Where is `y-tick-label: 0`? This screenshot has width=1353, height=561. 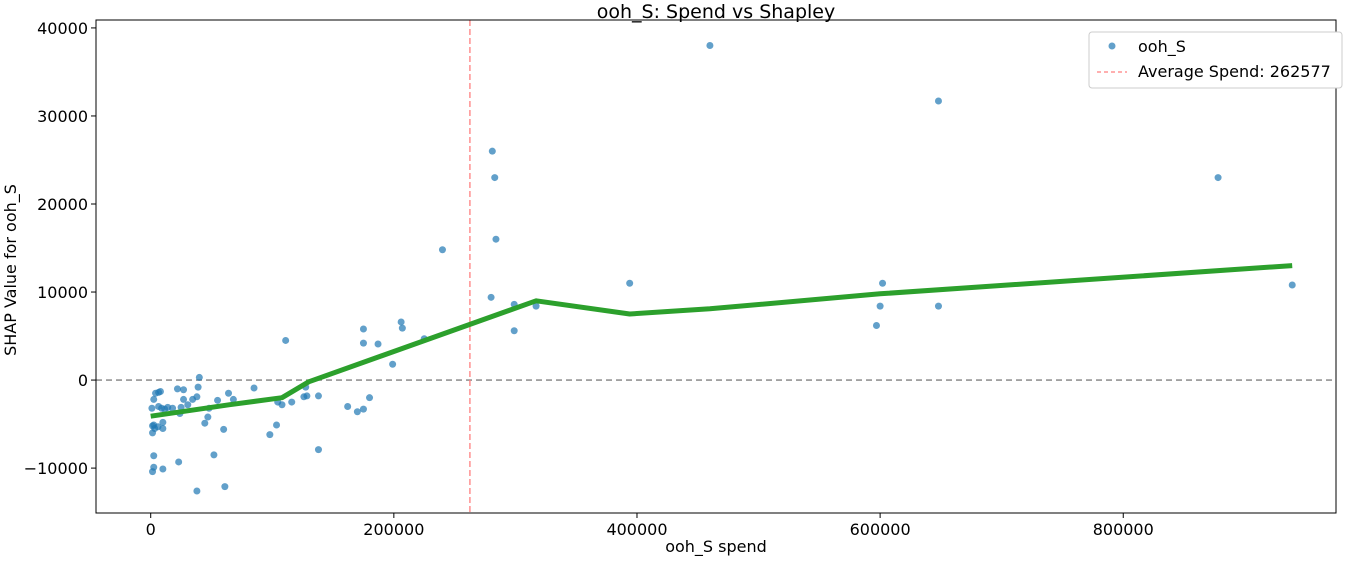 y-tick-label: 0 is located at coordinates (83, 380).